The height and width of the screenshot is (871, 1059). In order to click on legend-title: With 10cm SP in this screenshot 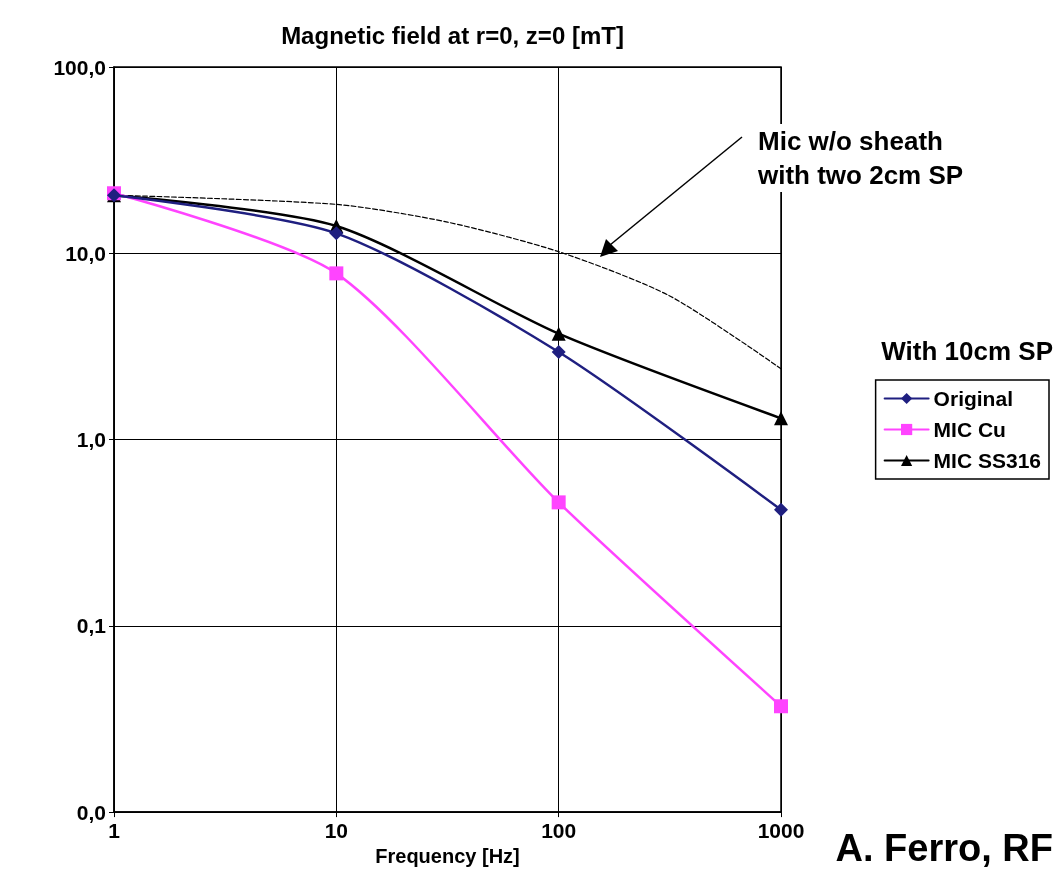, I will do `click(967, 351)`.